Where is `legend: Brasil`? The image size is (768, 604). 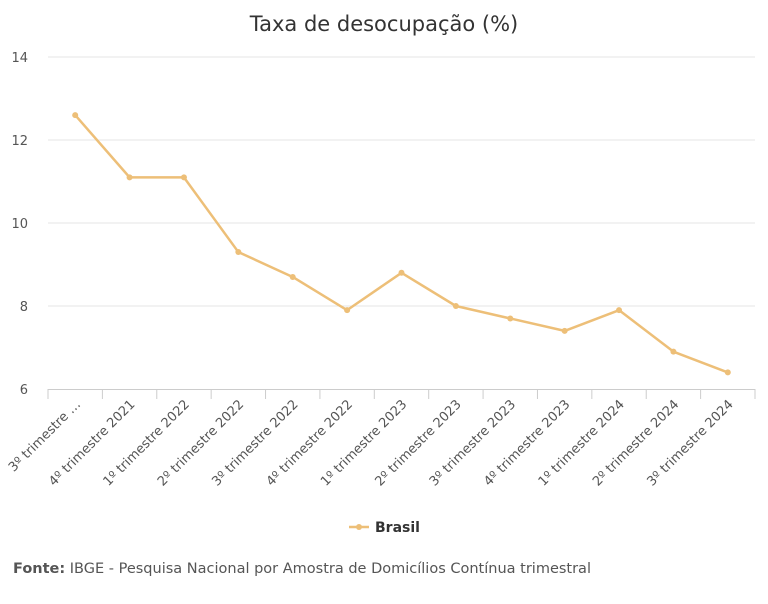 legend: Brasil is located at coordinates (384, 528).